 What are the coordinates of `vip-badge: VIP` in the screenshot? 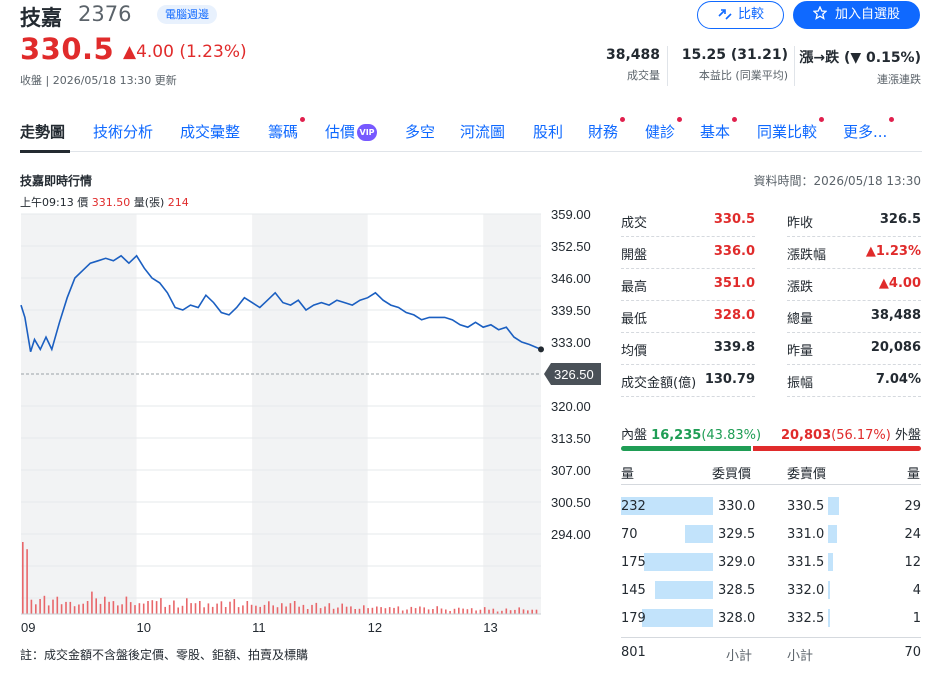 It's located at (367, 132).